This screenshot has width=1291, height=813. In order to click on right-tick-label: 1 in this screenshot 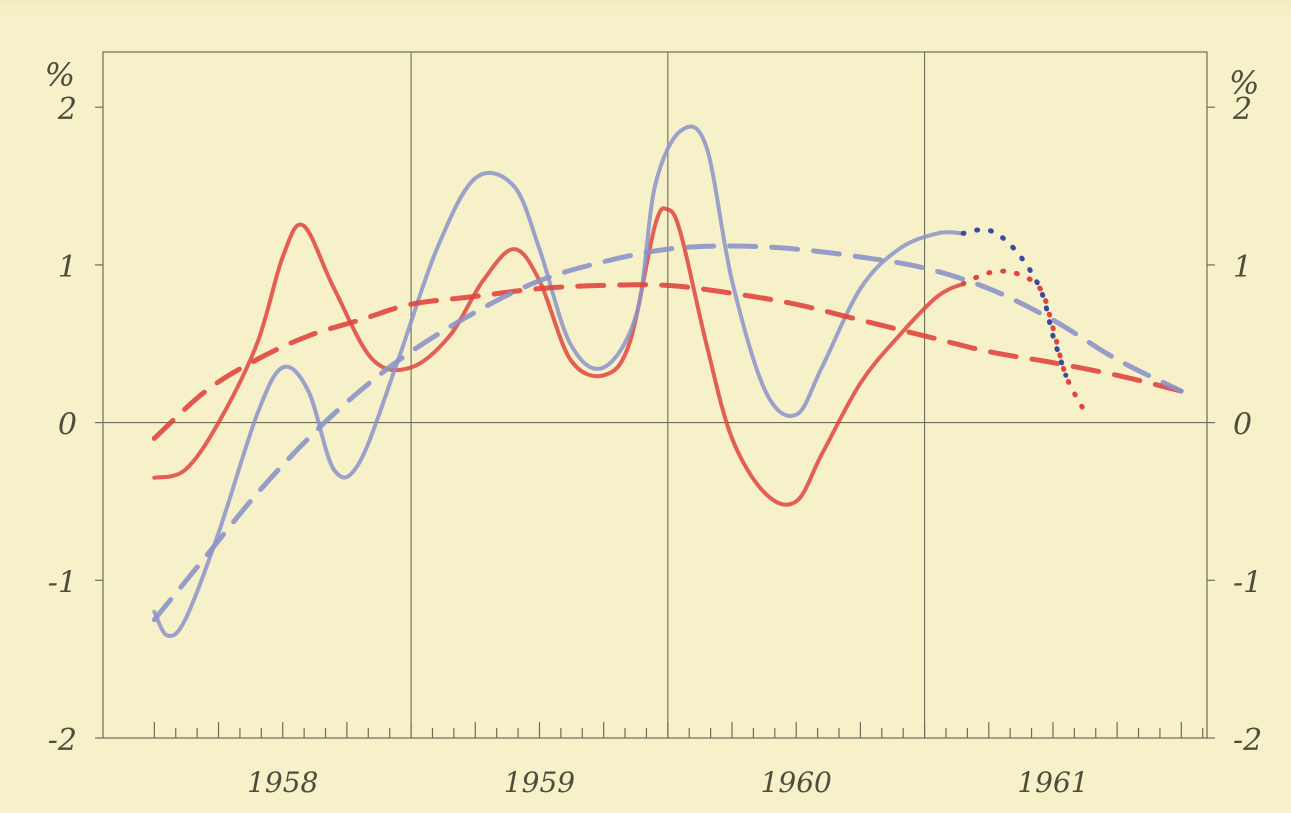, I will do `click(1242, 267)`.